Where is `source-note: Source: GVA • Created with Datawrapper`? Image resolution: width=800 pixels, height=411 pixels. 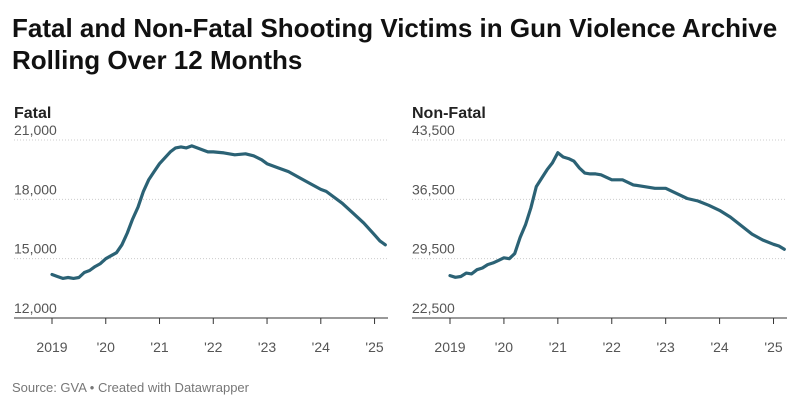 source-note: Source: GVA • Created with Datawrapper is located at coordinates (130, 387).